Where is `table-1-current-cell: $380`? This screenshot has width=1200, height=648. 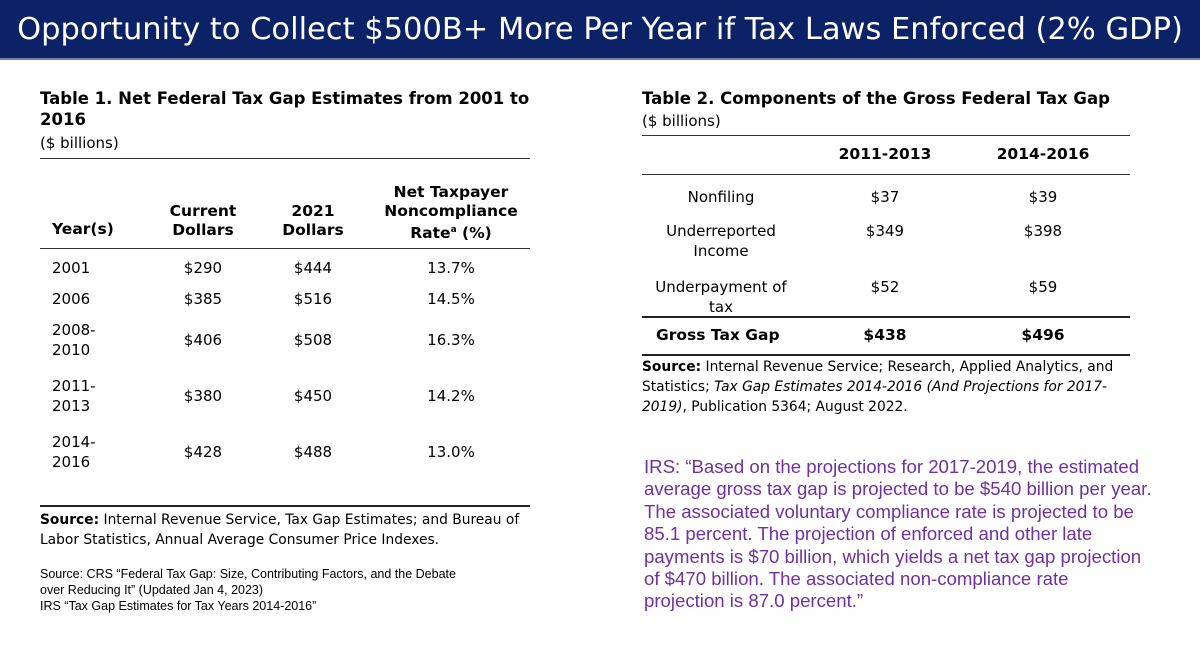 table-1-current-cell: $380 is located at coordinates (203, 396).